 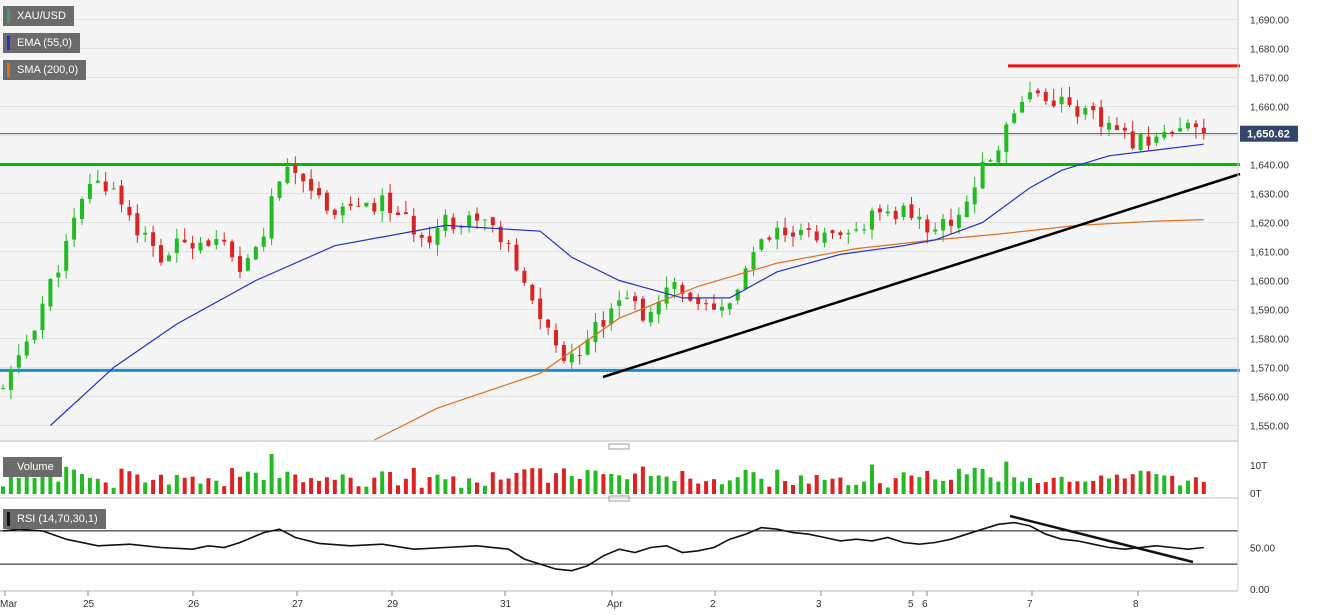 What do you see at coordinates (42, 43) in the screenshot?
I see `legend-ema: EMA (55,0)` at bounding box center [42, 43].